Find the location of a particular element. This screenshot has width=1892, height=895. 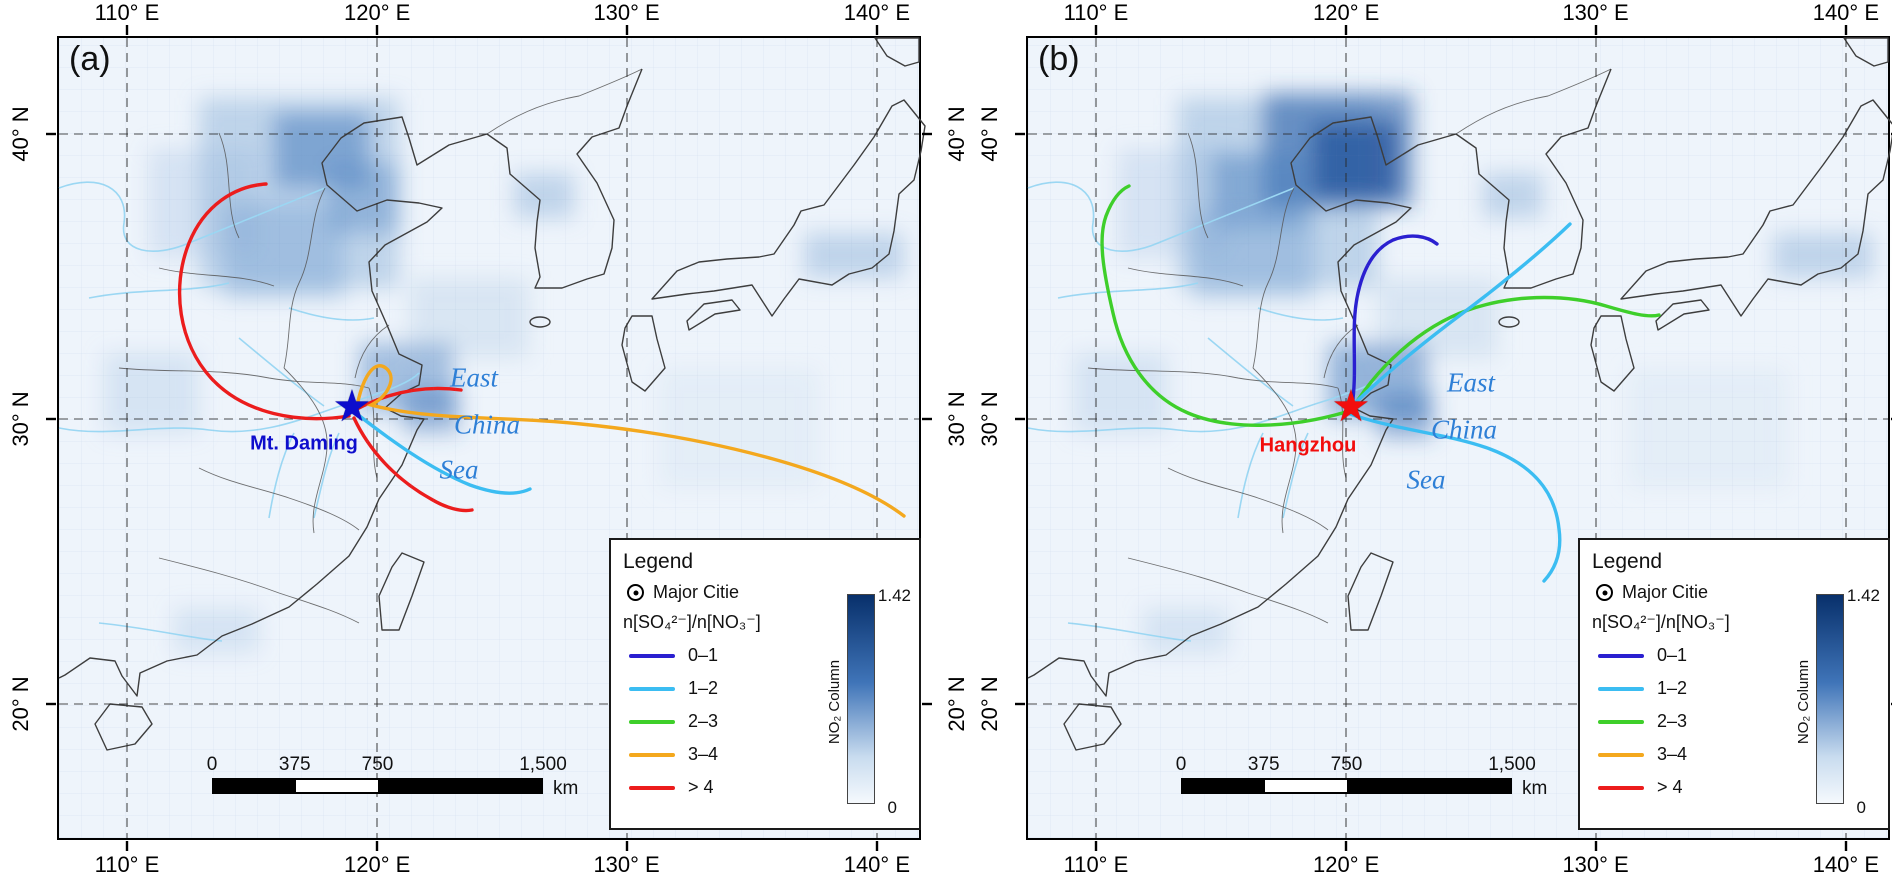

major-city-icon is located at coordinates (635, 592).